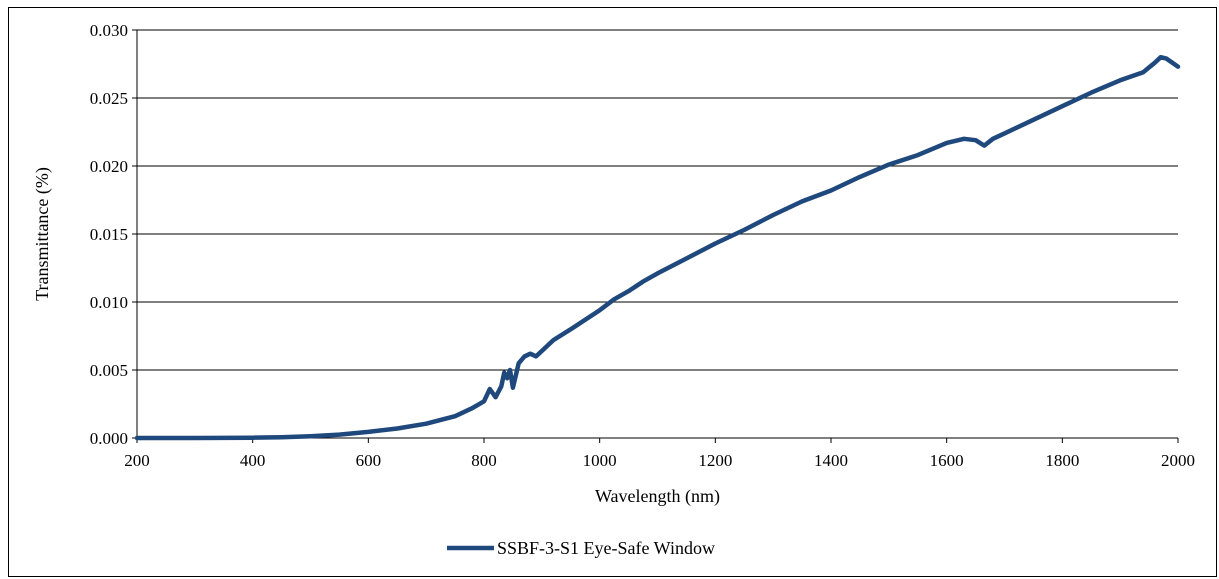 Image resolution: width=1219 pixels, height=579 pixels. Describe the element at coordinates (109, 166) in the screenshot. I see `y-tick-label: 0.020` at that location.